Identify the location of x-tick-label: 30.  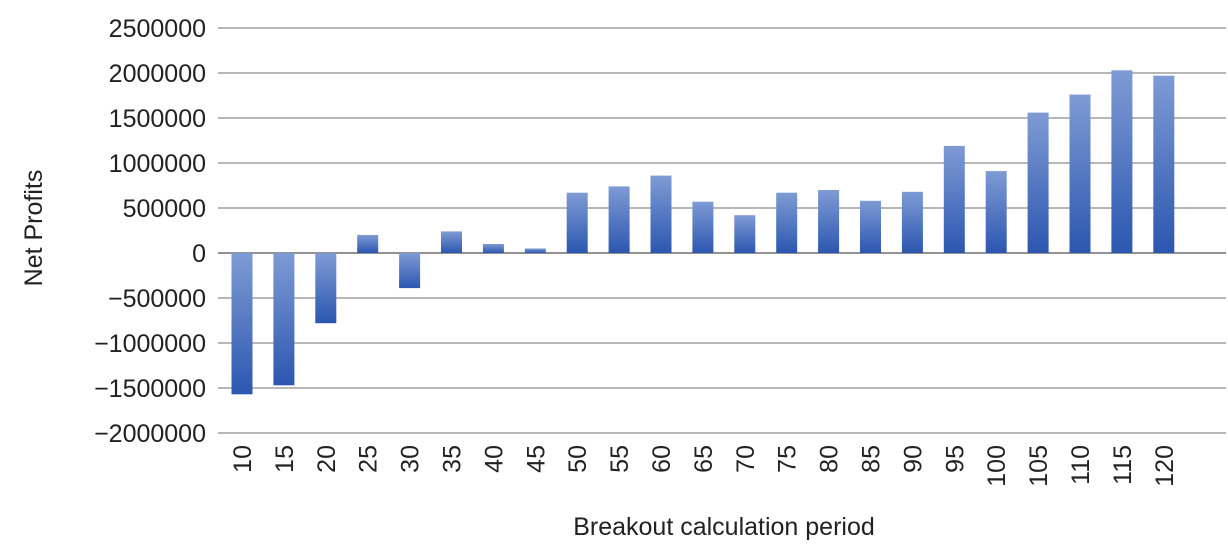
(411, 459).